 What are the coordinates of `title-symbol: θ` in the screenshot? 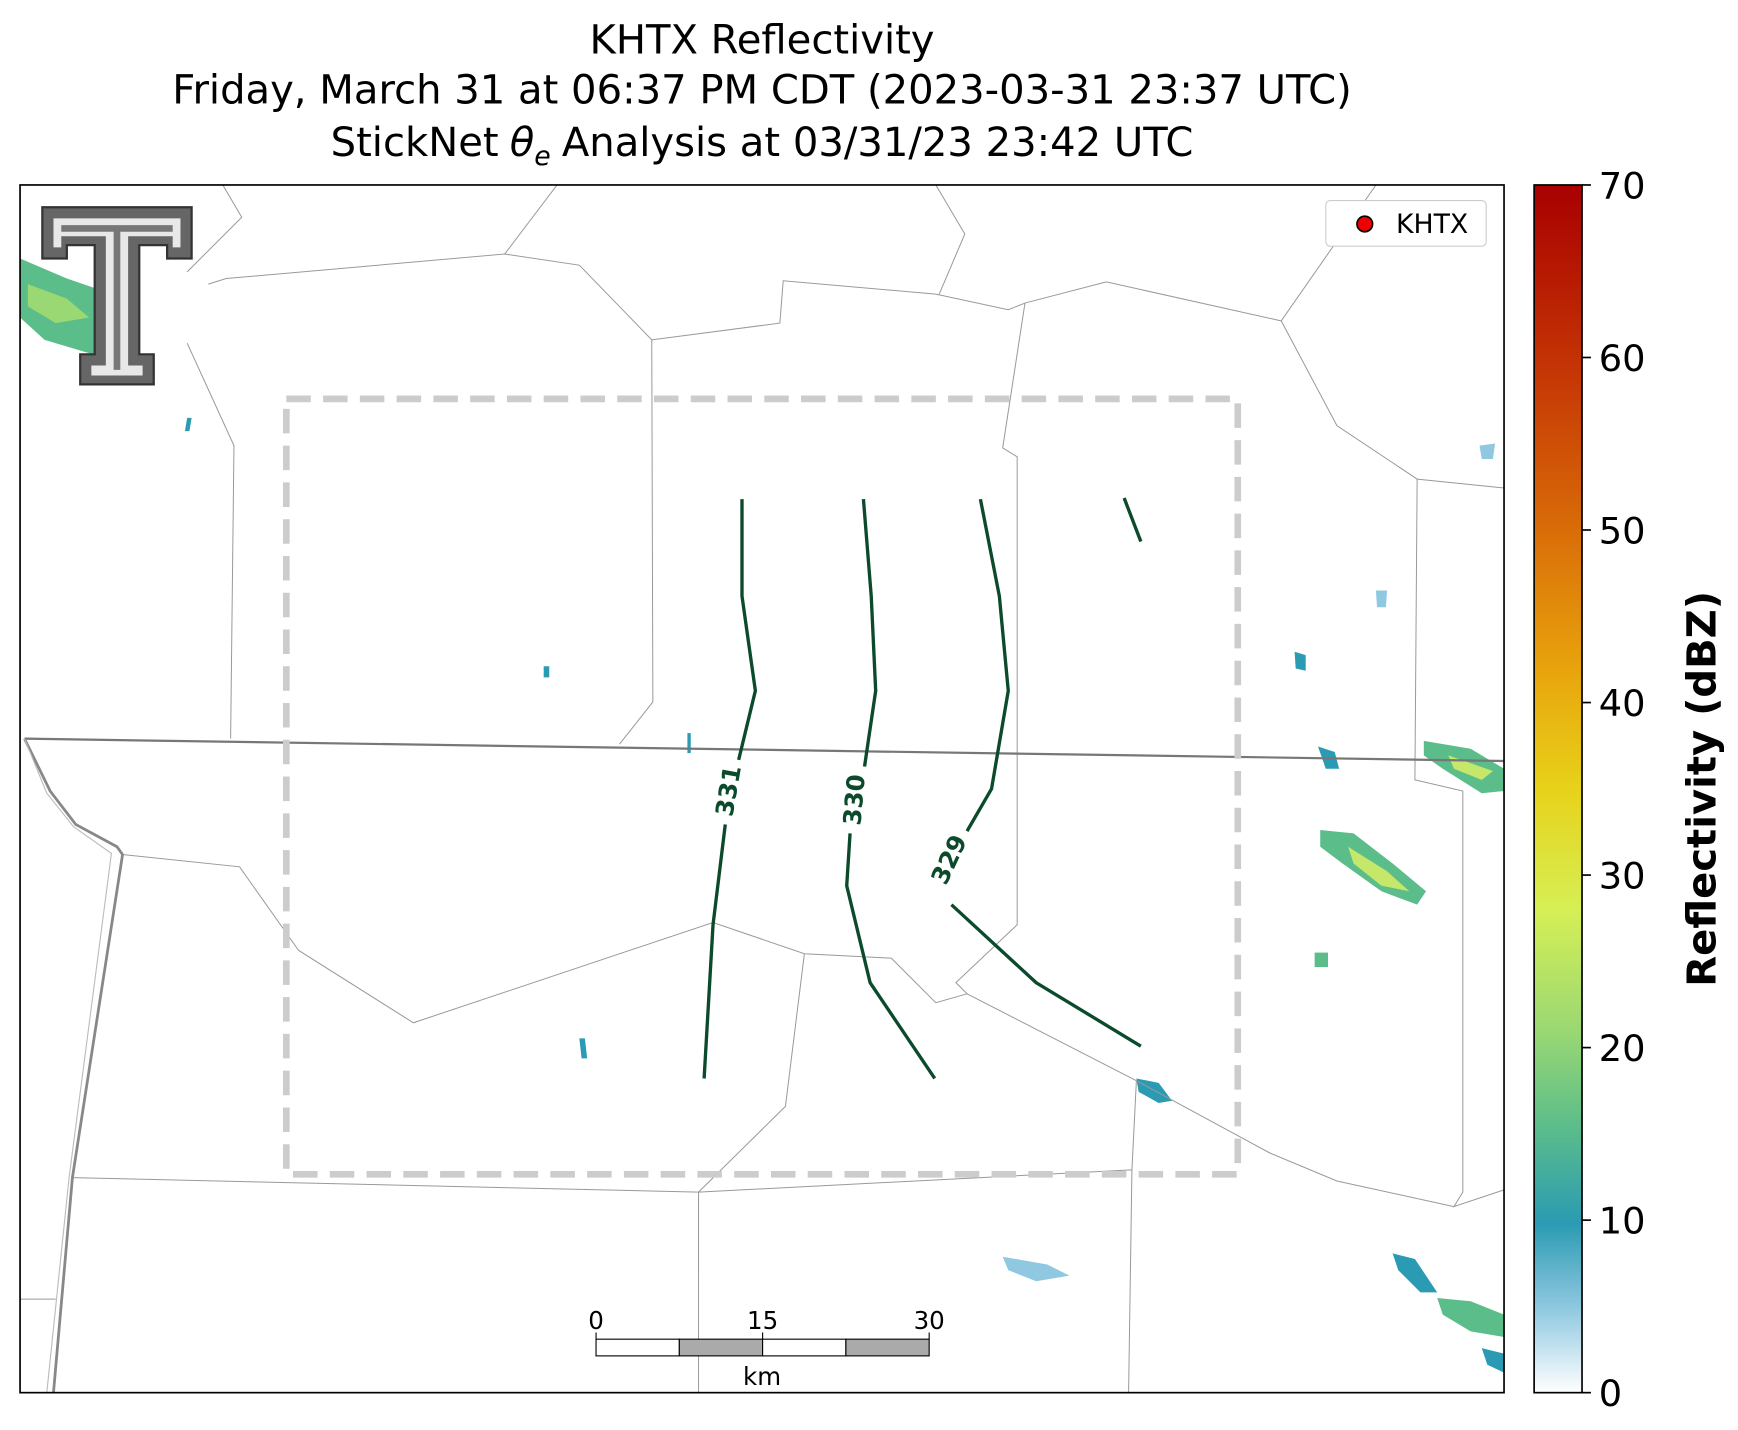 It's located at (522, 143).